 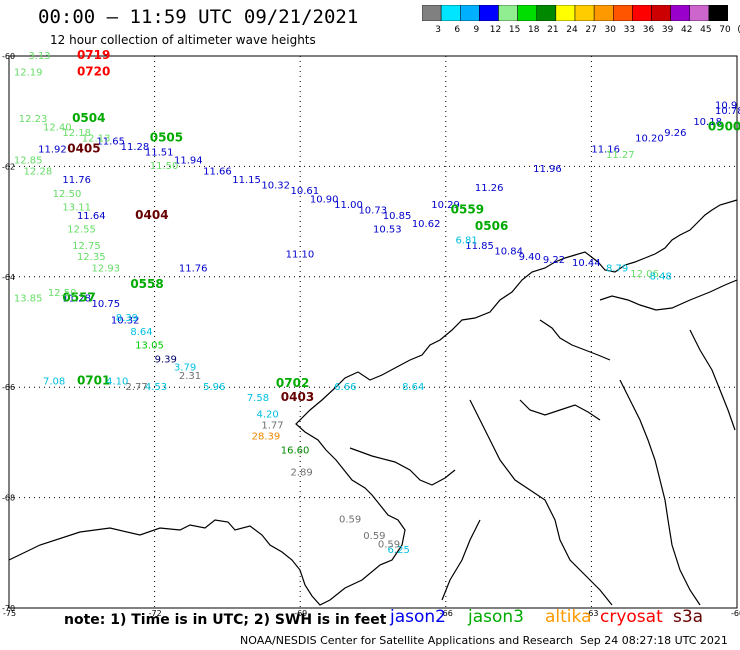 I want to click on legend-cryosat: cryosat, so click(x=631, y=617).